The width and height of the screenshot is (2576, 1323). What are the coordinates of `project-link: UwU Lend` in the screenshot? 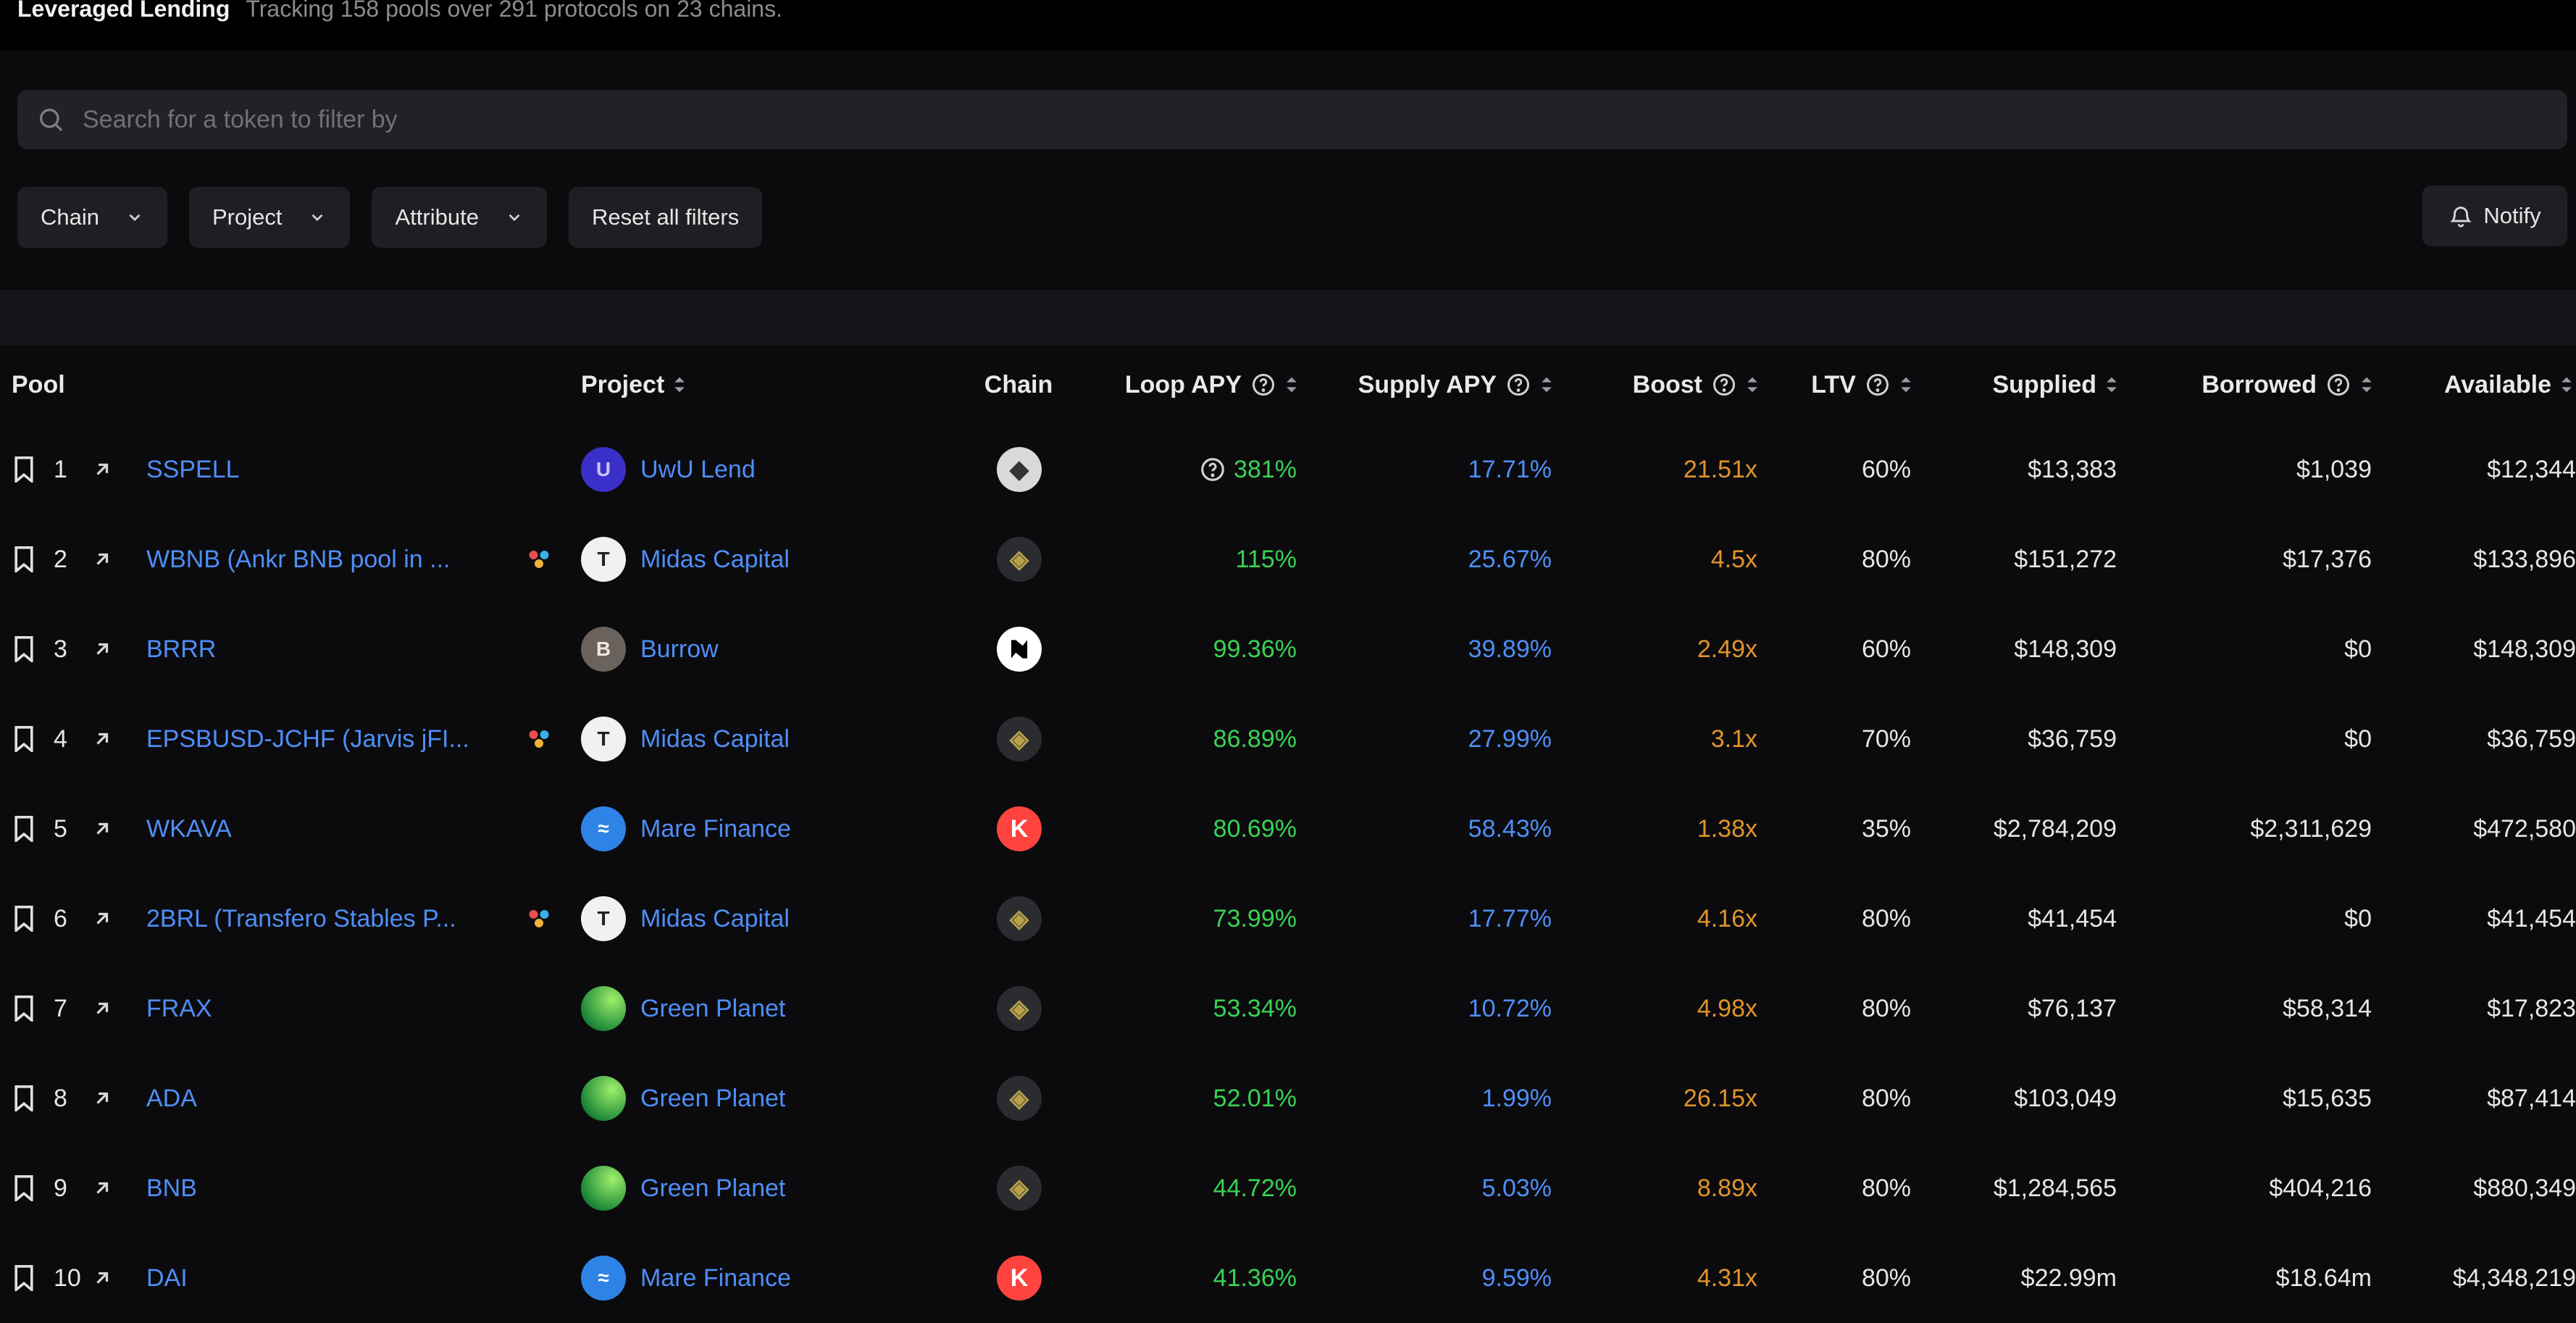 It's located at (698, 469).